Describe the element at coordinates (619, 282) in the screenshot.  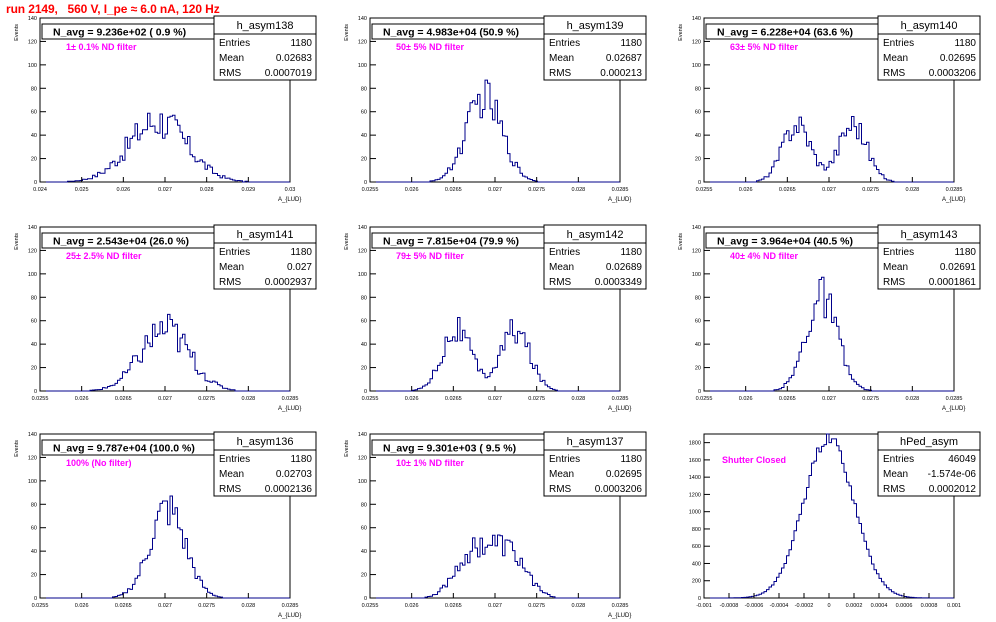
I see `stats-value: 0.0003349` at that location.